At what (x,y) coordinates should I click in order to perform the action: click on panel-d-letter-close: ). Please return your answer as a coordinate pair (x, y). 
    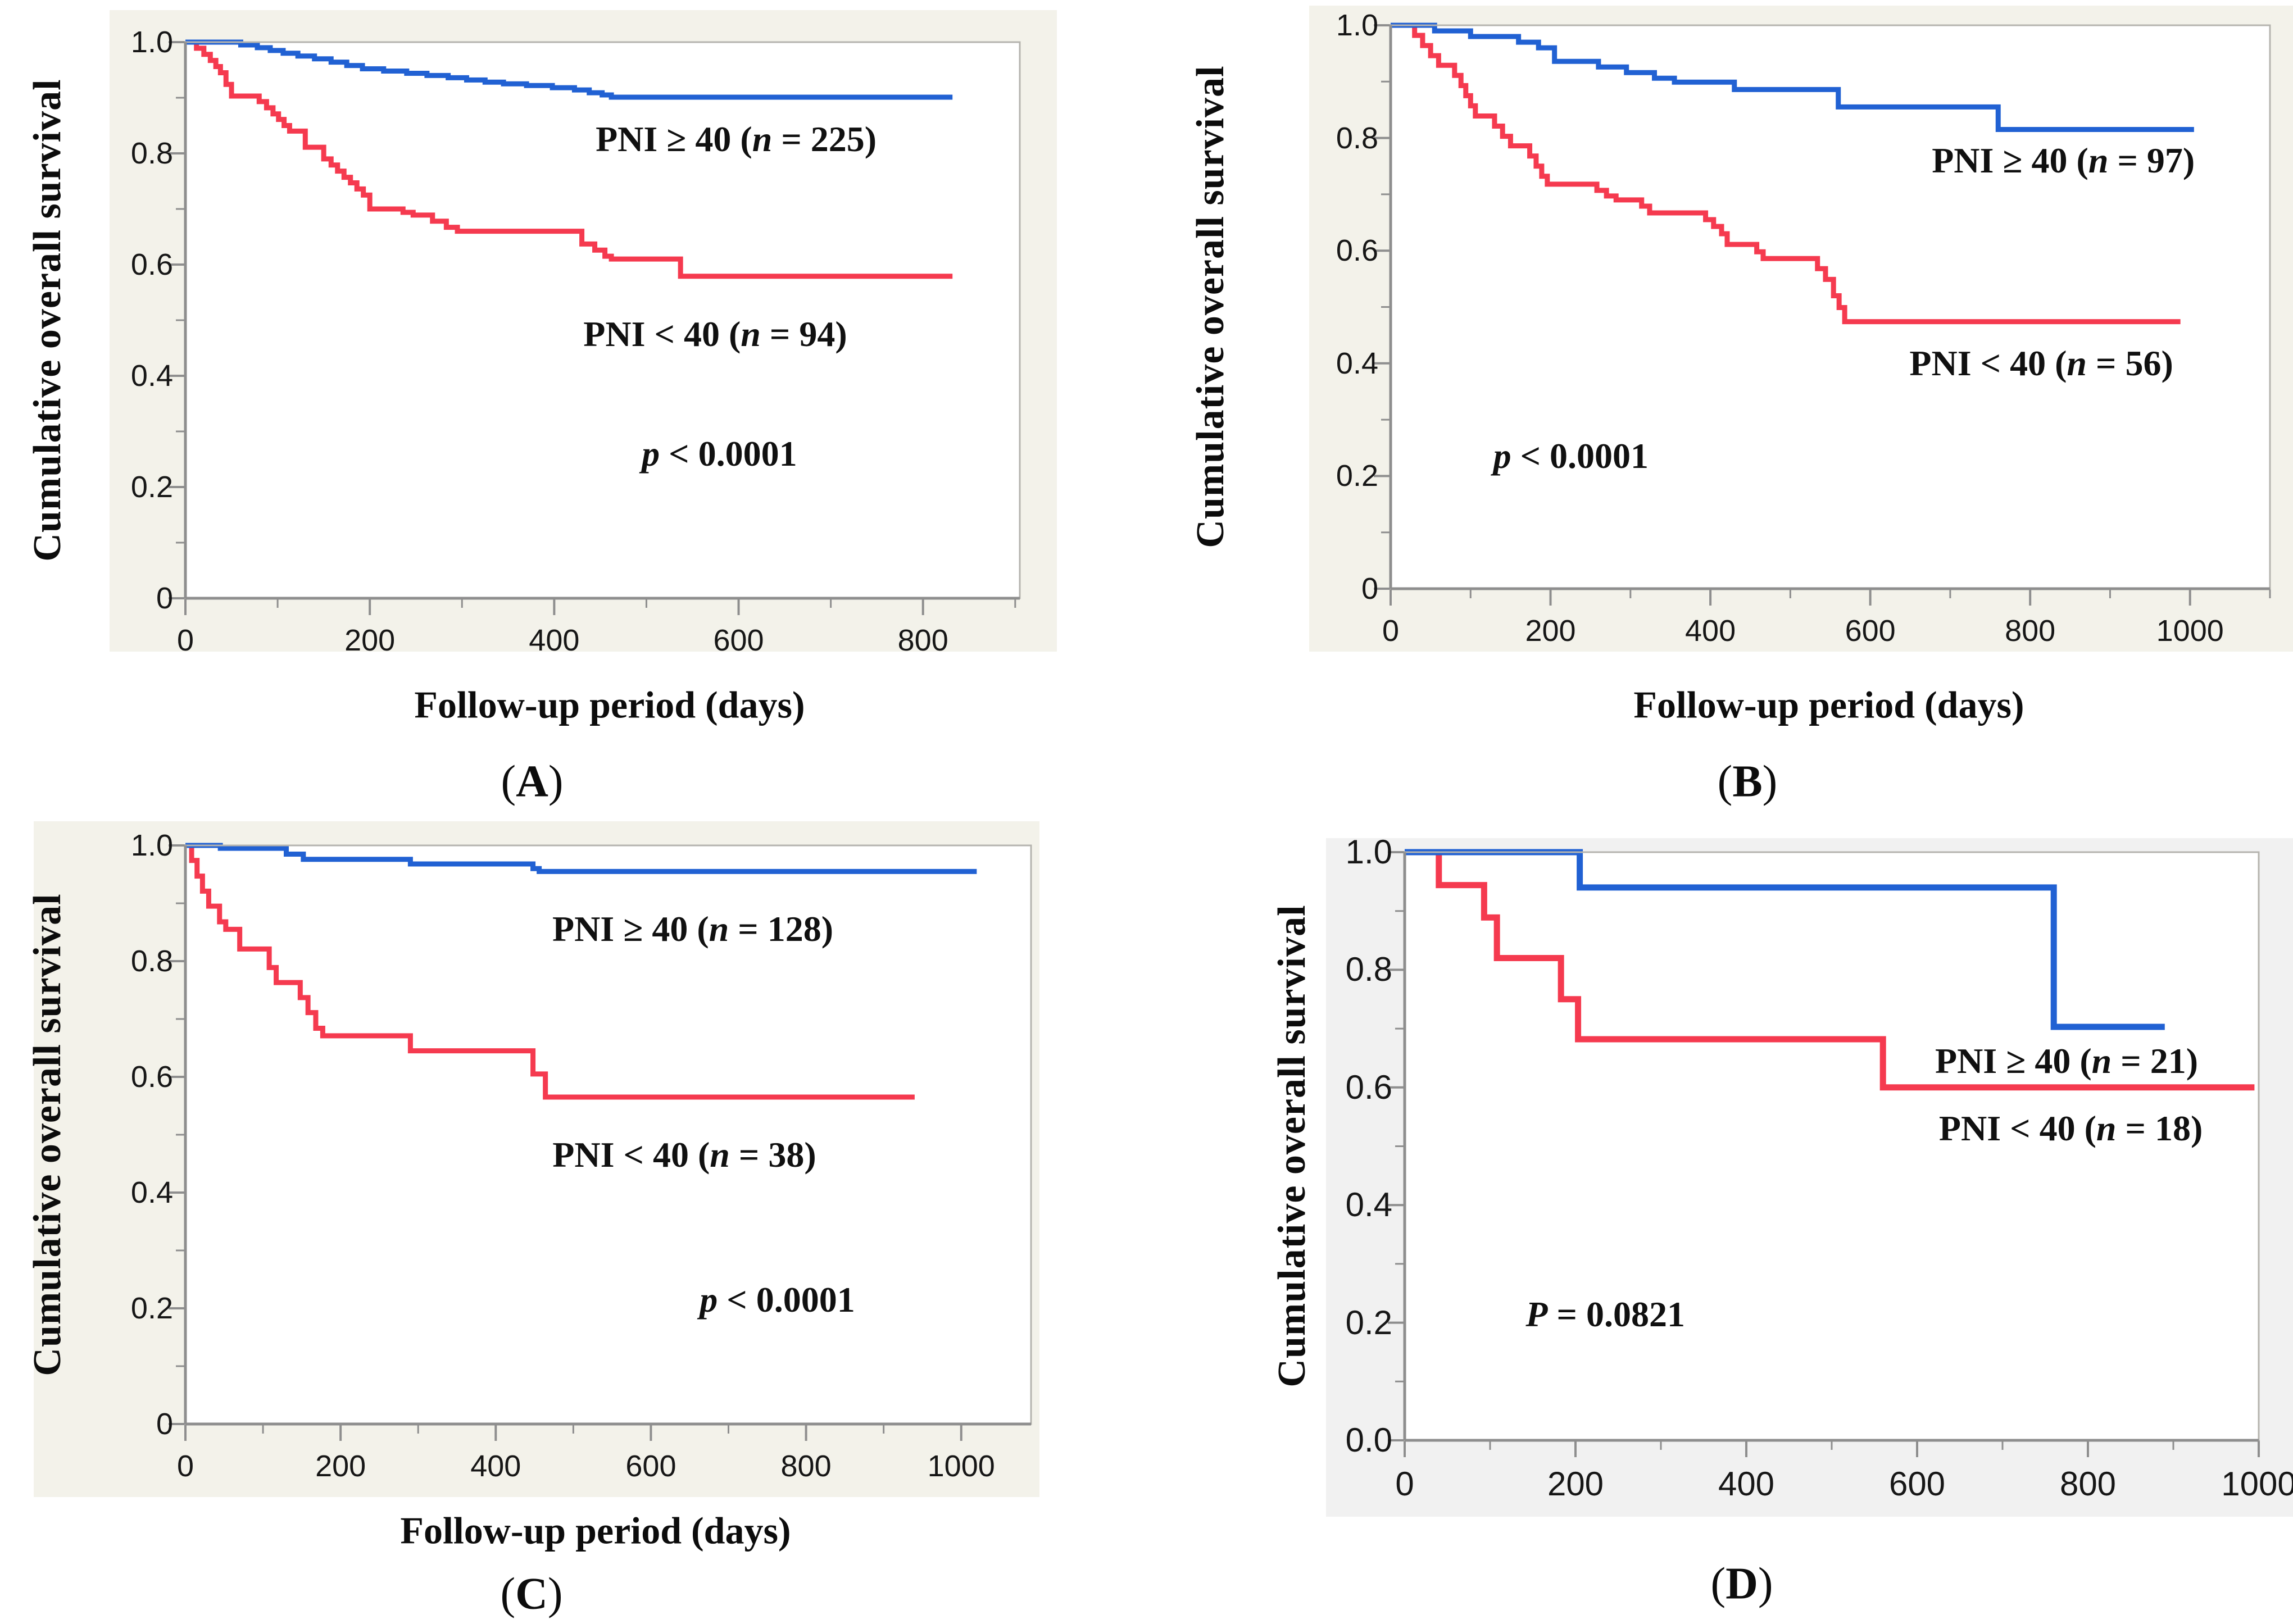
    Looking at the image, I should click on (1766, 1584).